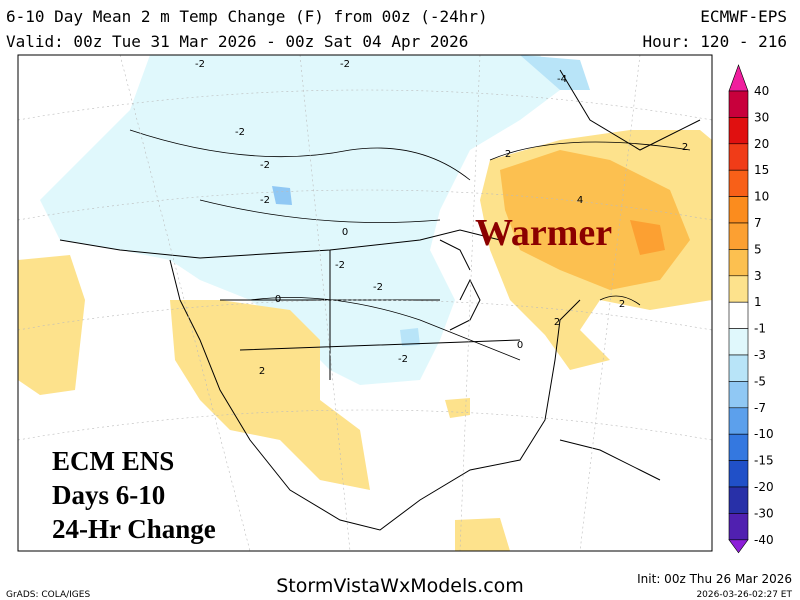 The width and height of the screenshot is (800, 600). What do you see at coordinates (764, 434) in the screenshot?
I see `colorbar-label: -10` at bounding box center [764, 434].